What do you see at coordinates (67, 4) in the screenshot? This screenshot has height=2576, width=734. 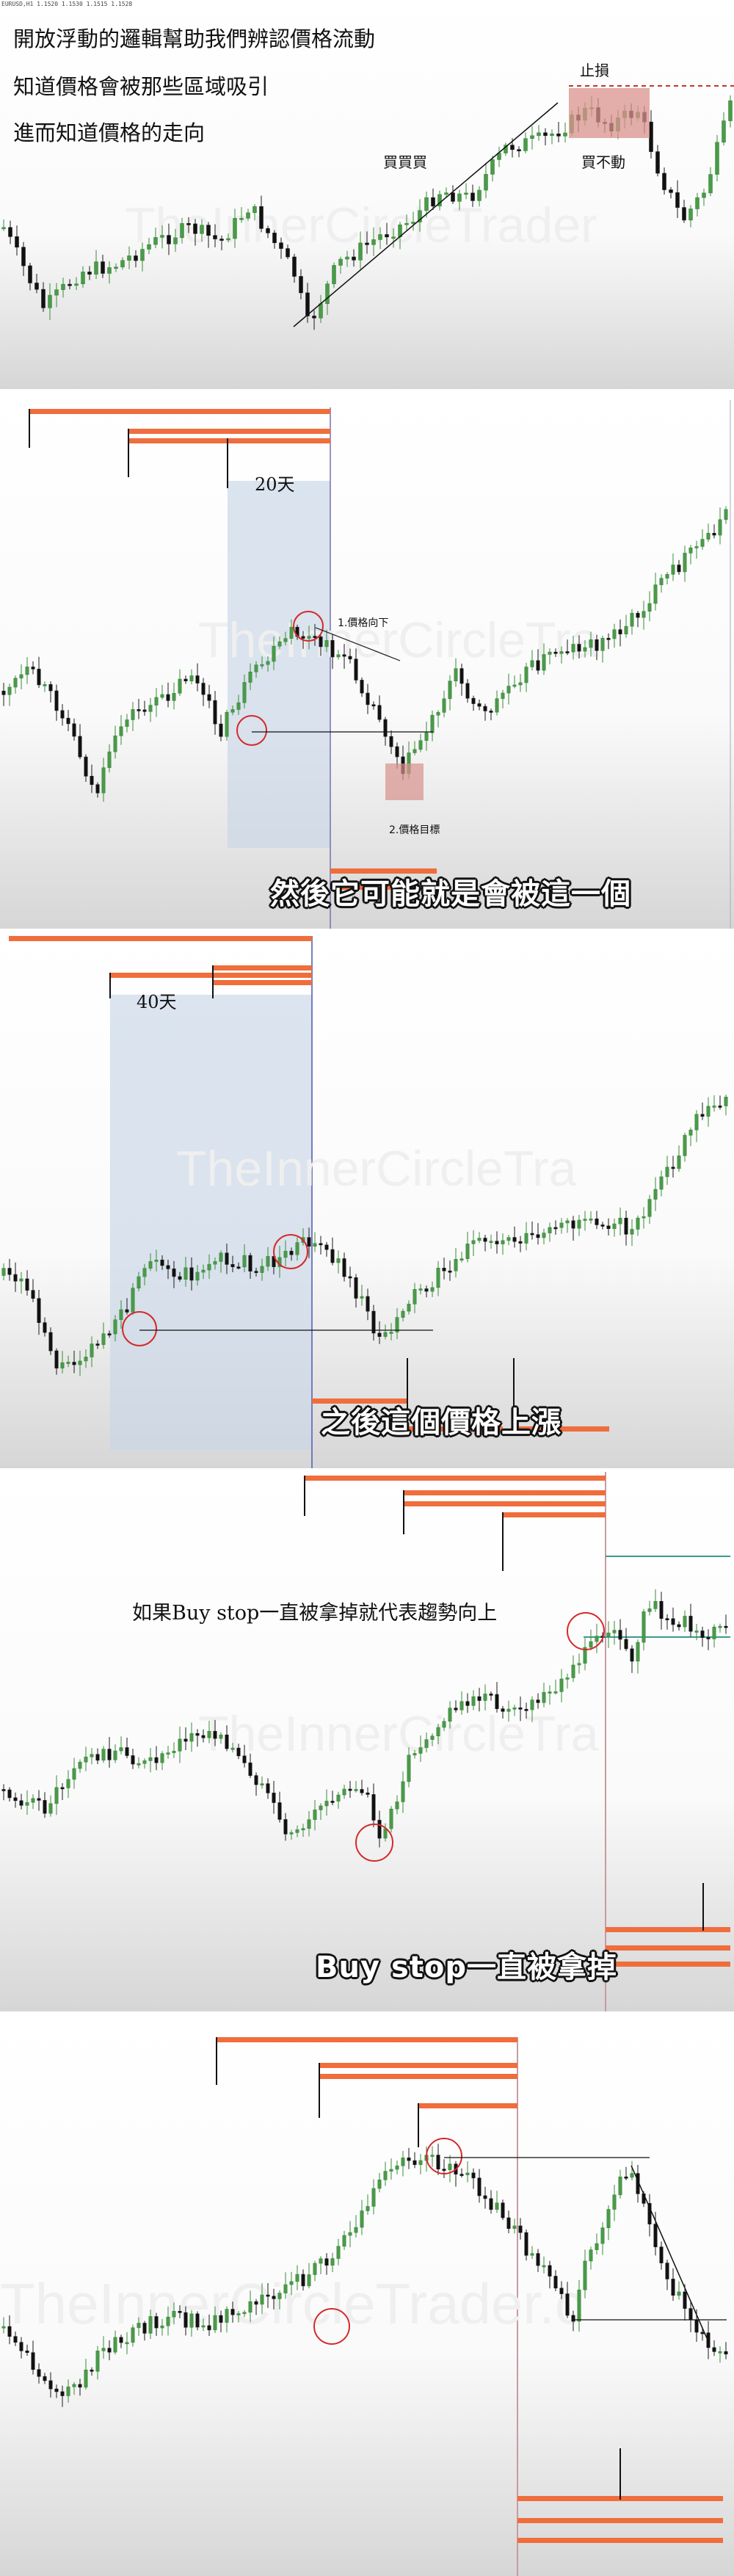 I see `status-line: EURUSD,H1 1.1520 1.1530 1.1515 1.1528` at bounding box center [67, 4].